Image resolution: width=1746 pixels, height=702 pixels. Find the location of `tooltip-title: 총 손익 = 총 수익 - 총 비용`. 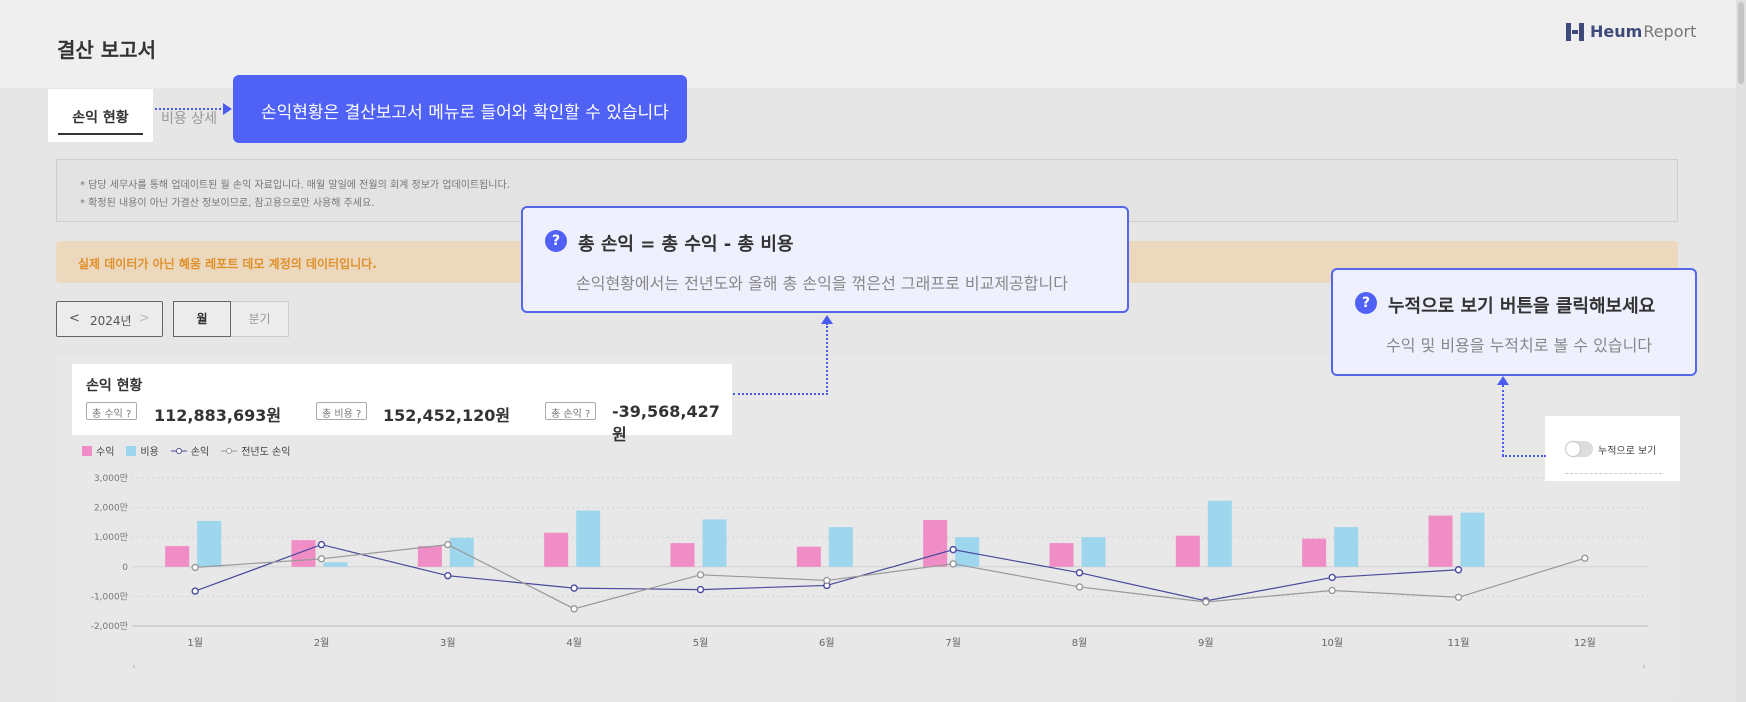

tooltip-title: 총 손익 = 총 수익 - 총 비용 is located at coordinates (686, 244).